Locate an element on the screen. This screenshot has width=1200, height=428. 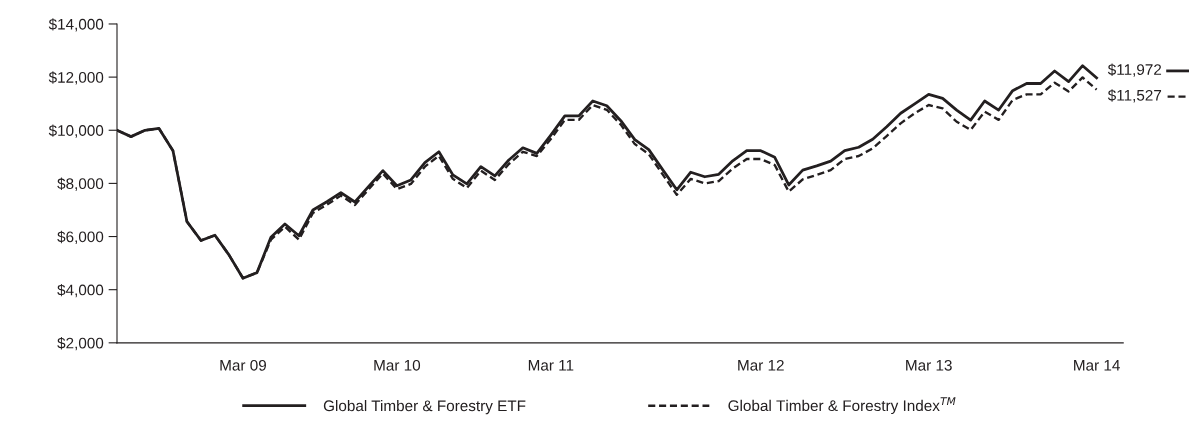
y-tick-label: $8,000 is located at coordinates (80, 184).